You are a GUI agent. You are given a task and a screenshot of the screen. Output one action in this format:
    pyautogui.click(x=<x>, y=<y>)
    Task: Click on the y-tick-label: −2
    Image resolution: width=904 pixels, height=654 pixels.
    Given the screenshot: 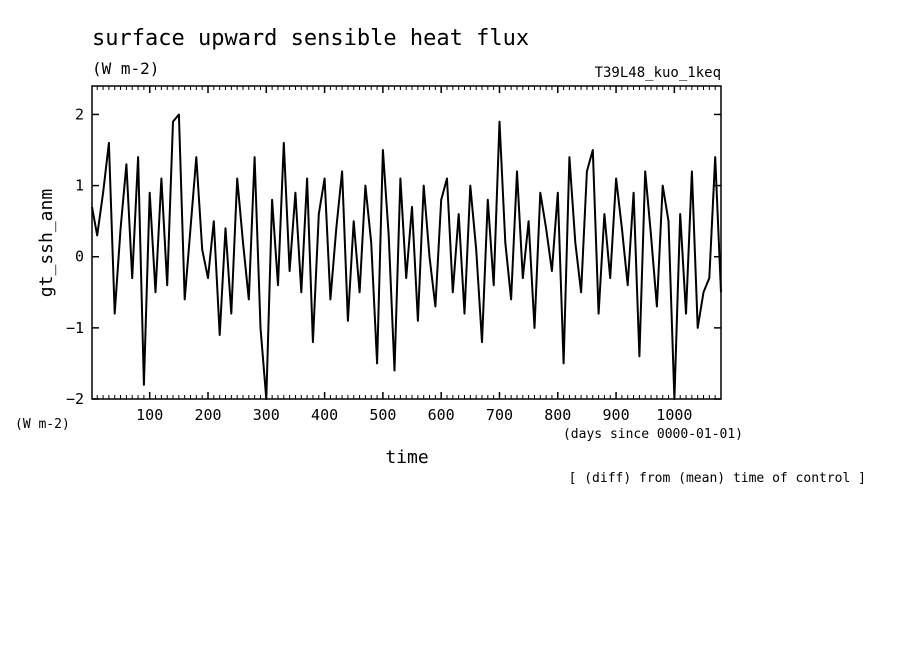 What is the action you would take?
    pyautogui.click(x=75, y=399)
    